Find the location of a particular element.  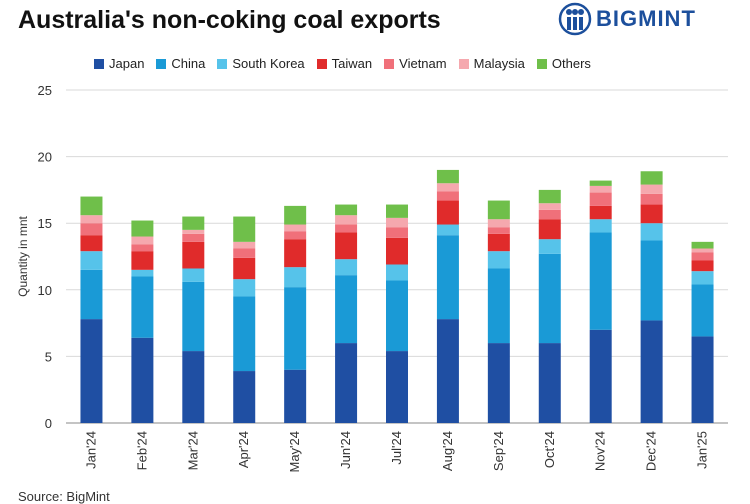

x-tick-label: Mar'24 is located at coordinates (192, 450).